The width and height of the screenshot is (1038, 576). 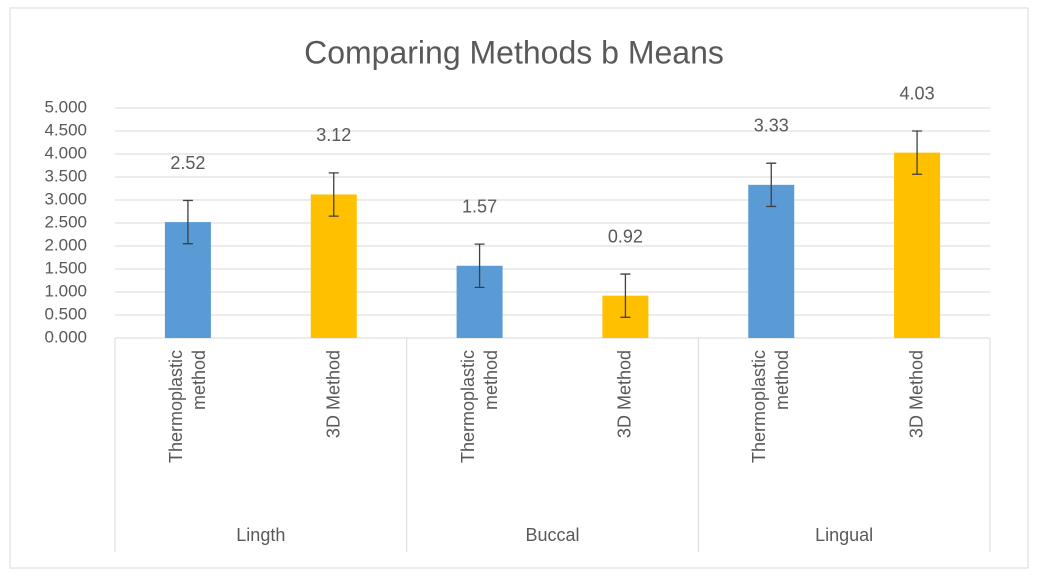 What do you see at coordinates (552, 535) in the screenshot?
I see `category-label: Buccal` at bounding box center [552, 535].